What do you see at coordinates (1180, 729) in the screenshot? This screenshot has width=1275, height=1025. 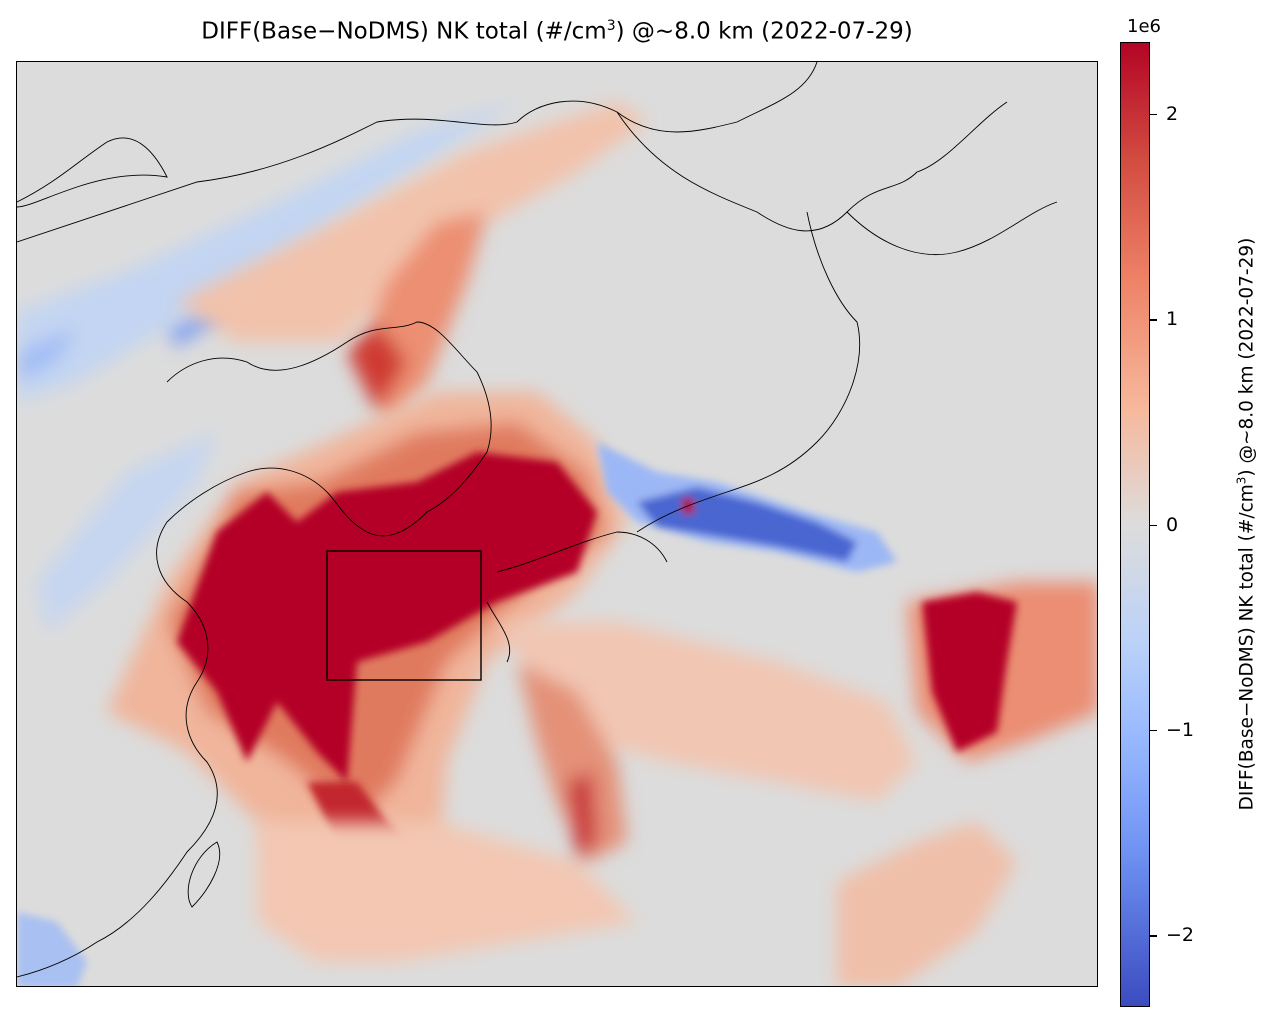 I see `colorbar-tick-label: −1` at bounding box center [1180, 729].